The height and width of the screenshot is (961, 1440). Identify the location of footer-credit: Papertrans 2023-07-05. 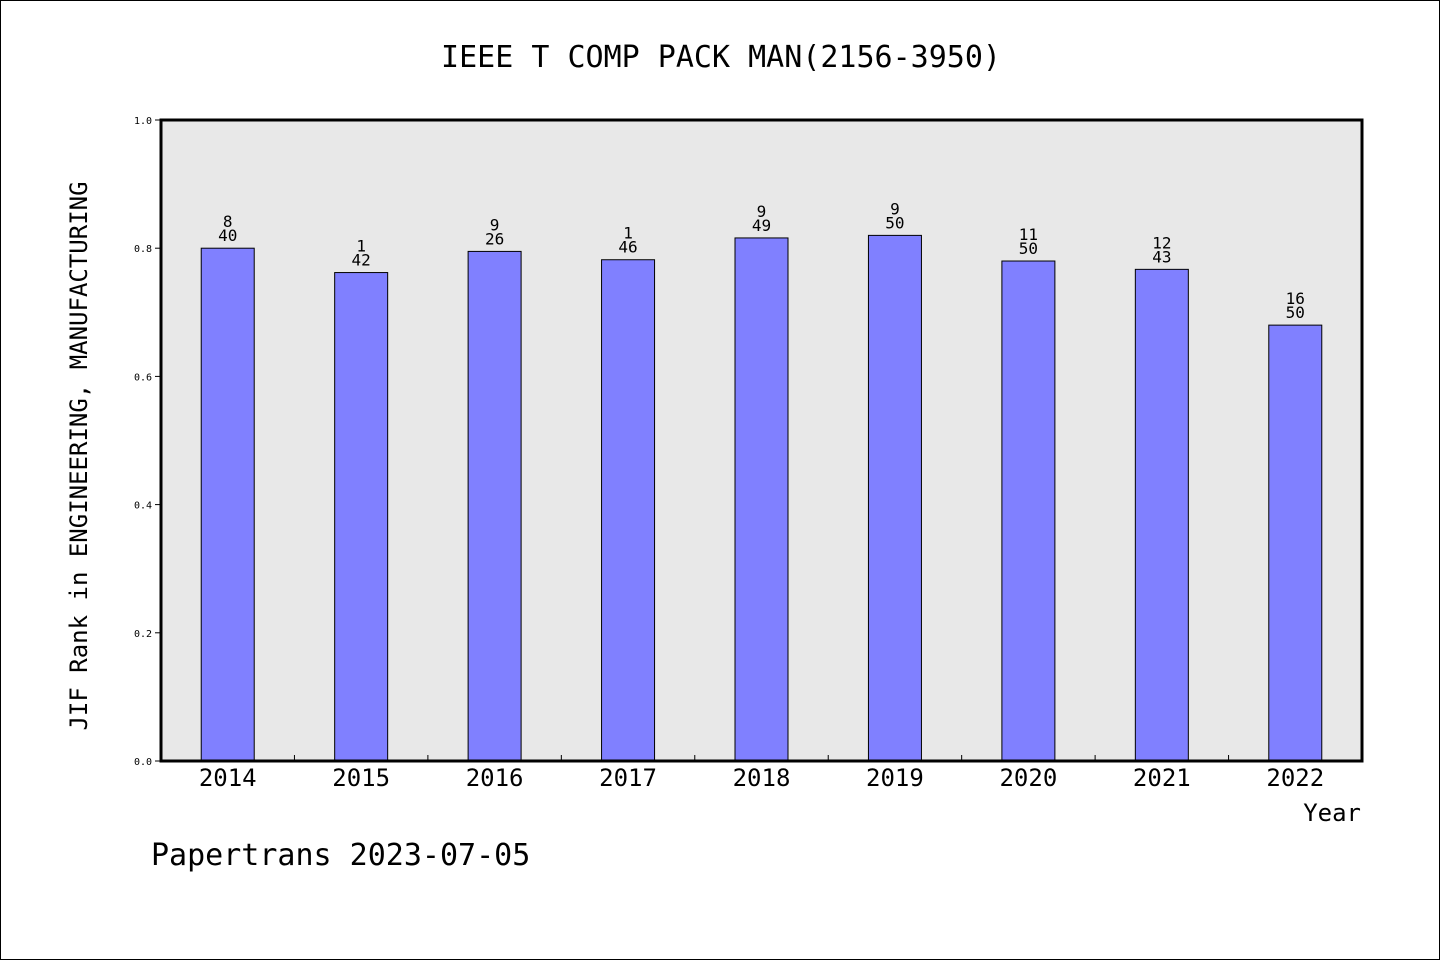
(340, 855).